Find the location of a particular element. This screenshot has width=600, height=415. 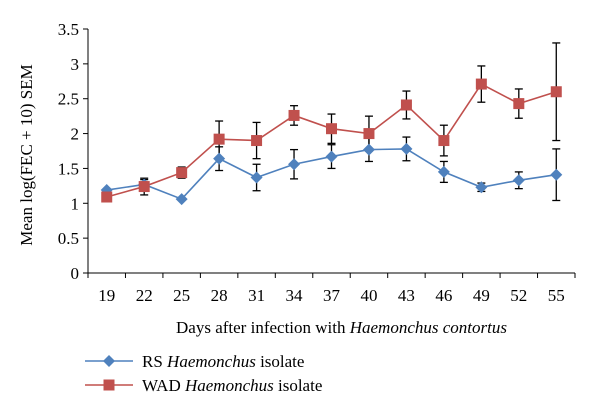

y-tick-label: 0.5 is located at coordinates (68, 238).